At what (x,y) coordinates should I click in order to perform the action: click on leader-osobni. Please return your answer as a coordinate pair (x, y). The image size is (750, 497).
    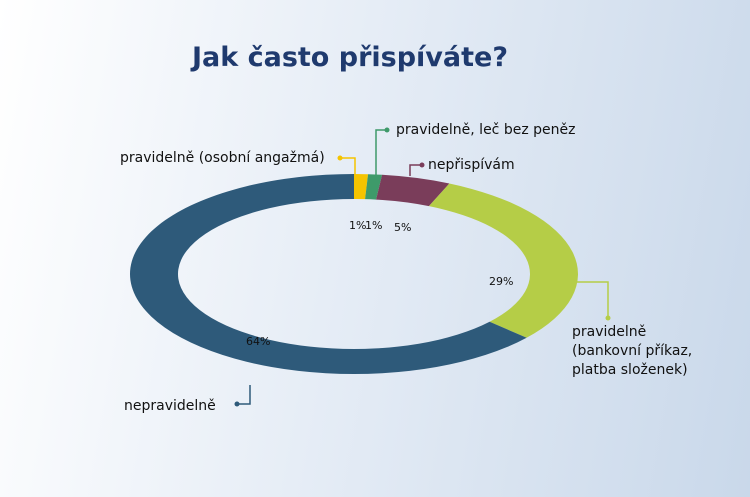
    Looking at the image, I should click on (348, 166).